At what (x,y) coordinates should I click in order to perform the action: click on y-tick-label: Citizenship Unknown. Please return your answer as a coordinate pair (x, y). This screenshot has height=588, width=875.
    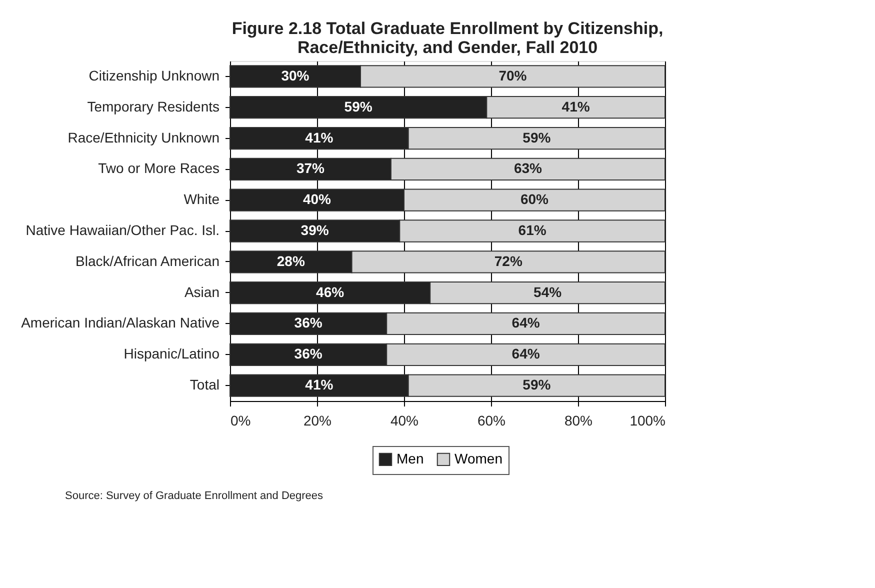
    Looking at the image, I should click on (154, 75).